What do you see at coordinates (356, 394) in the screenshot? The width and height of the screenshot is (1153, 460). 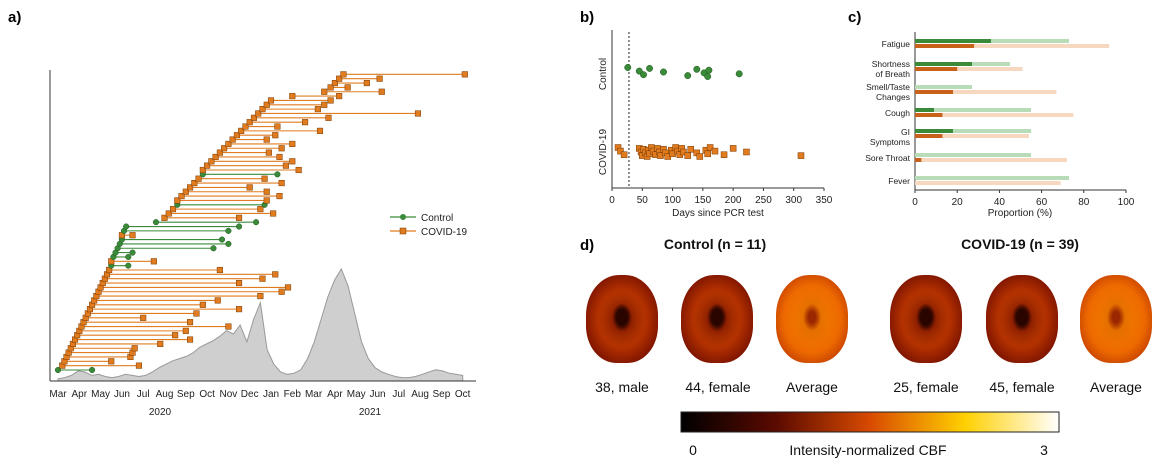 I see `month-tick-label: May` at bounding box center [356, 394].